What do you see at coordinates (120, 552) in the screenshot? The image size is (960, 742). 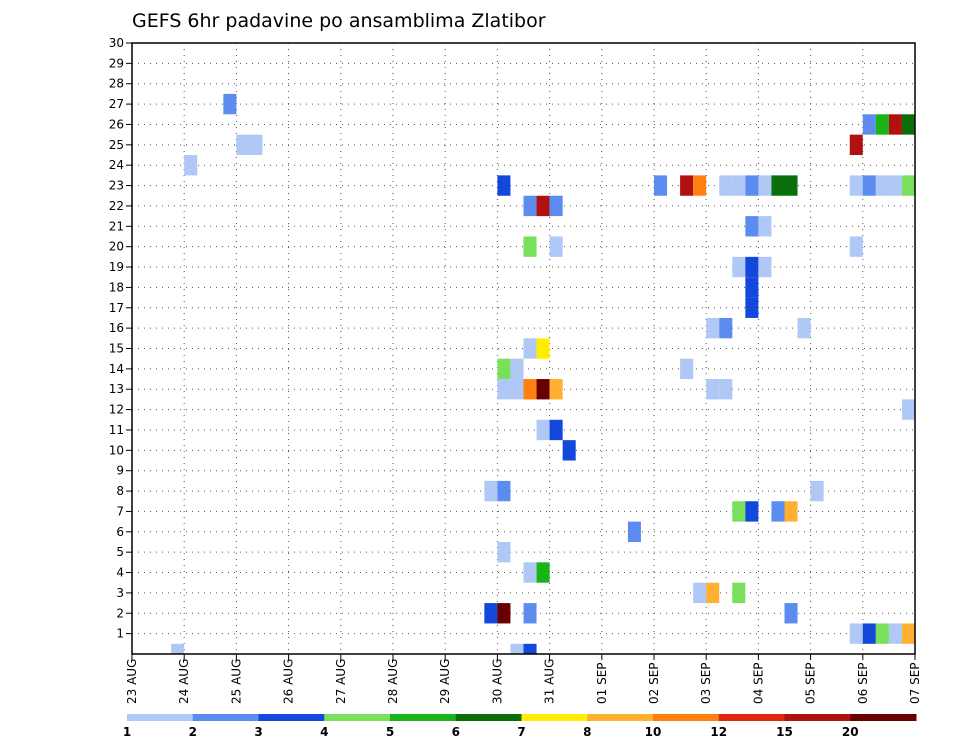 I see `y-tick-label: 5` at bounding box center [120, 552].